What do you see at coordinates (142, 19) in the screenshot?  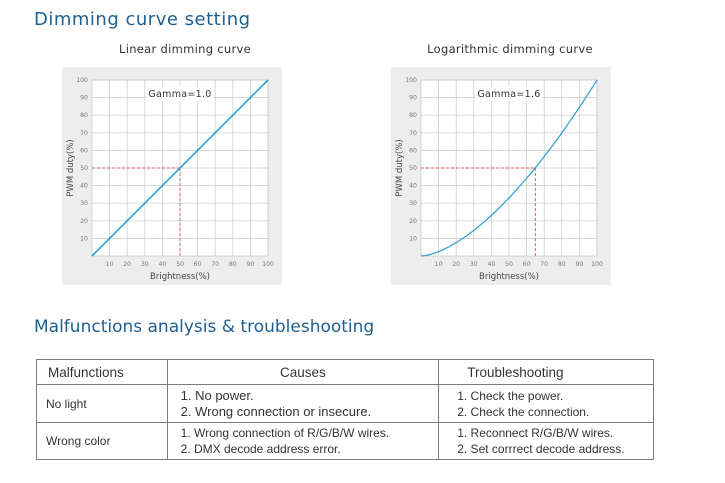 I see `section-title-dimming: Dimming curve setting` at bounding box center [142, 19].